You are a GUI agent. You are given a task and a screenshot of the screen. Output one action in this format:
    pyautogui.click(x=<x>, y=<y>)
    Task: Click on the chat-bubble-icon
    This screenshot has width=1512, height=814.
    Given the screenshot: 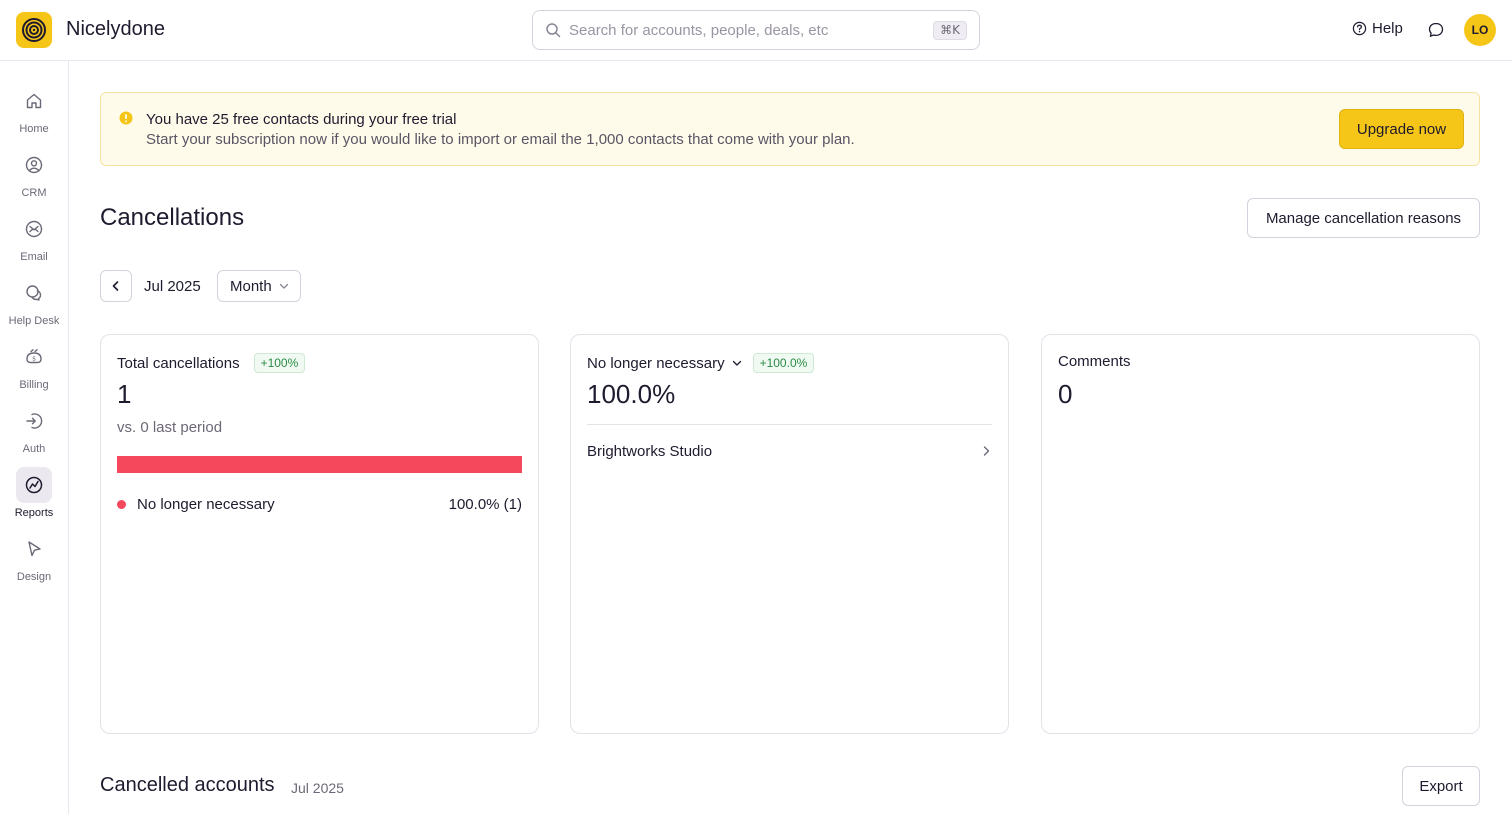 What is the action you would take?
    pyautogui.click(x=1436, y=29)
    